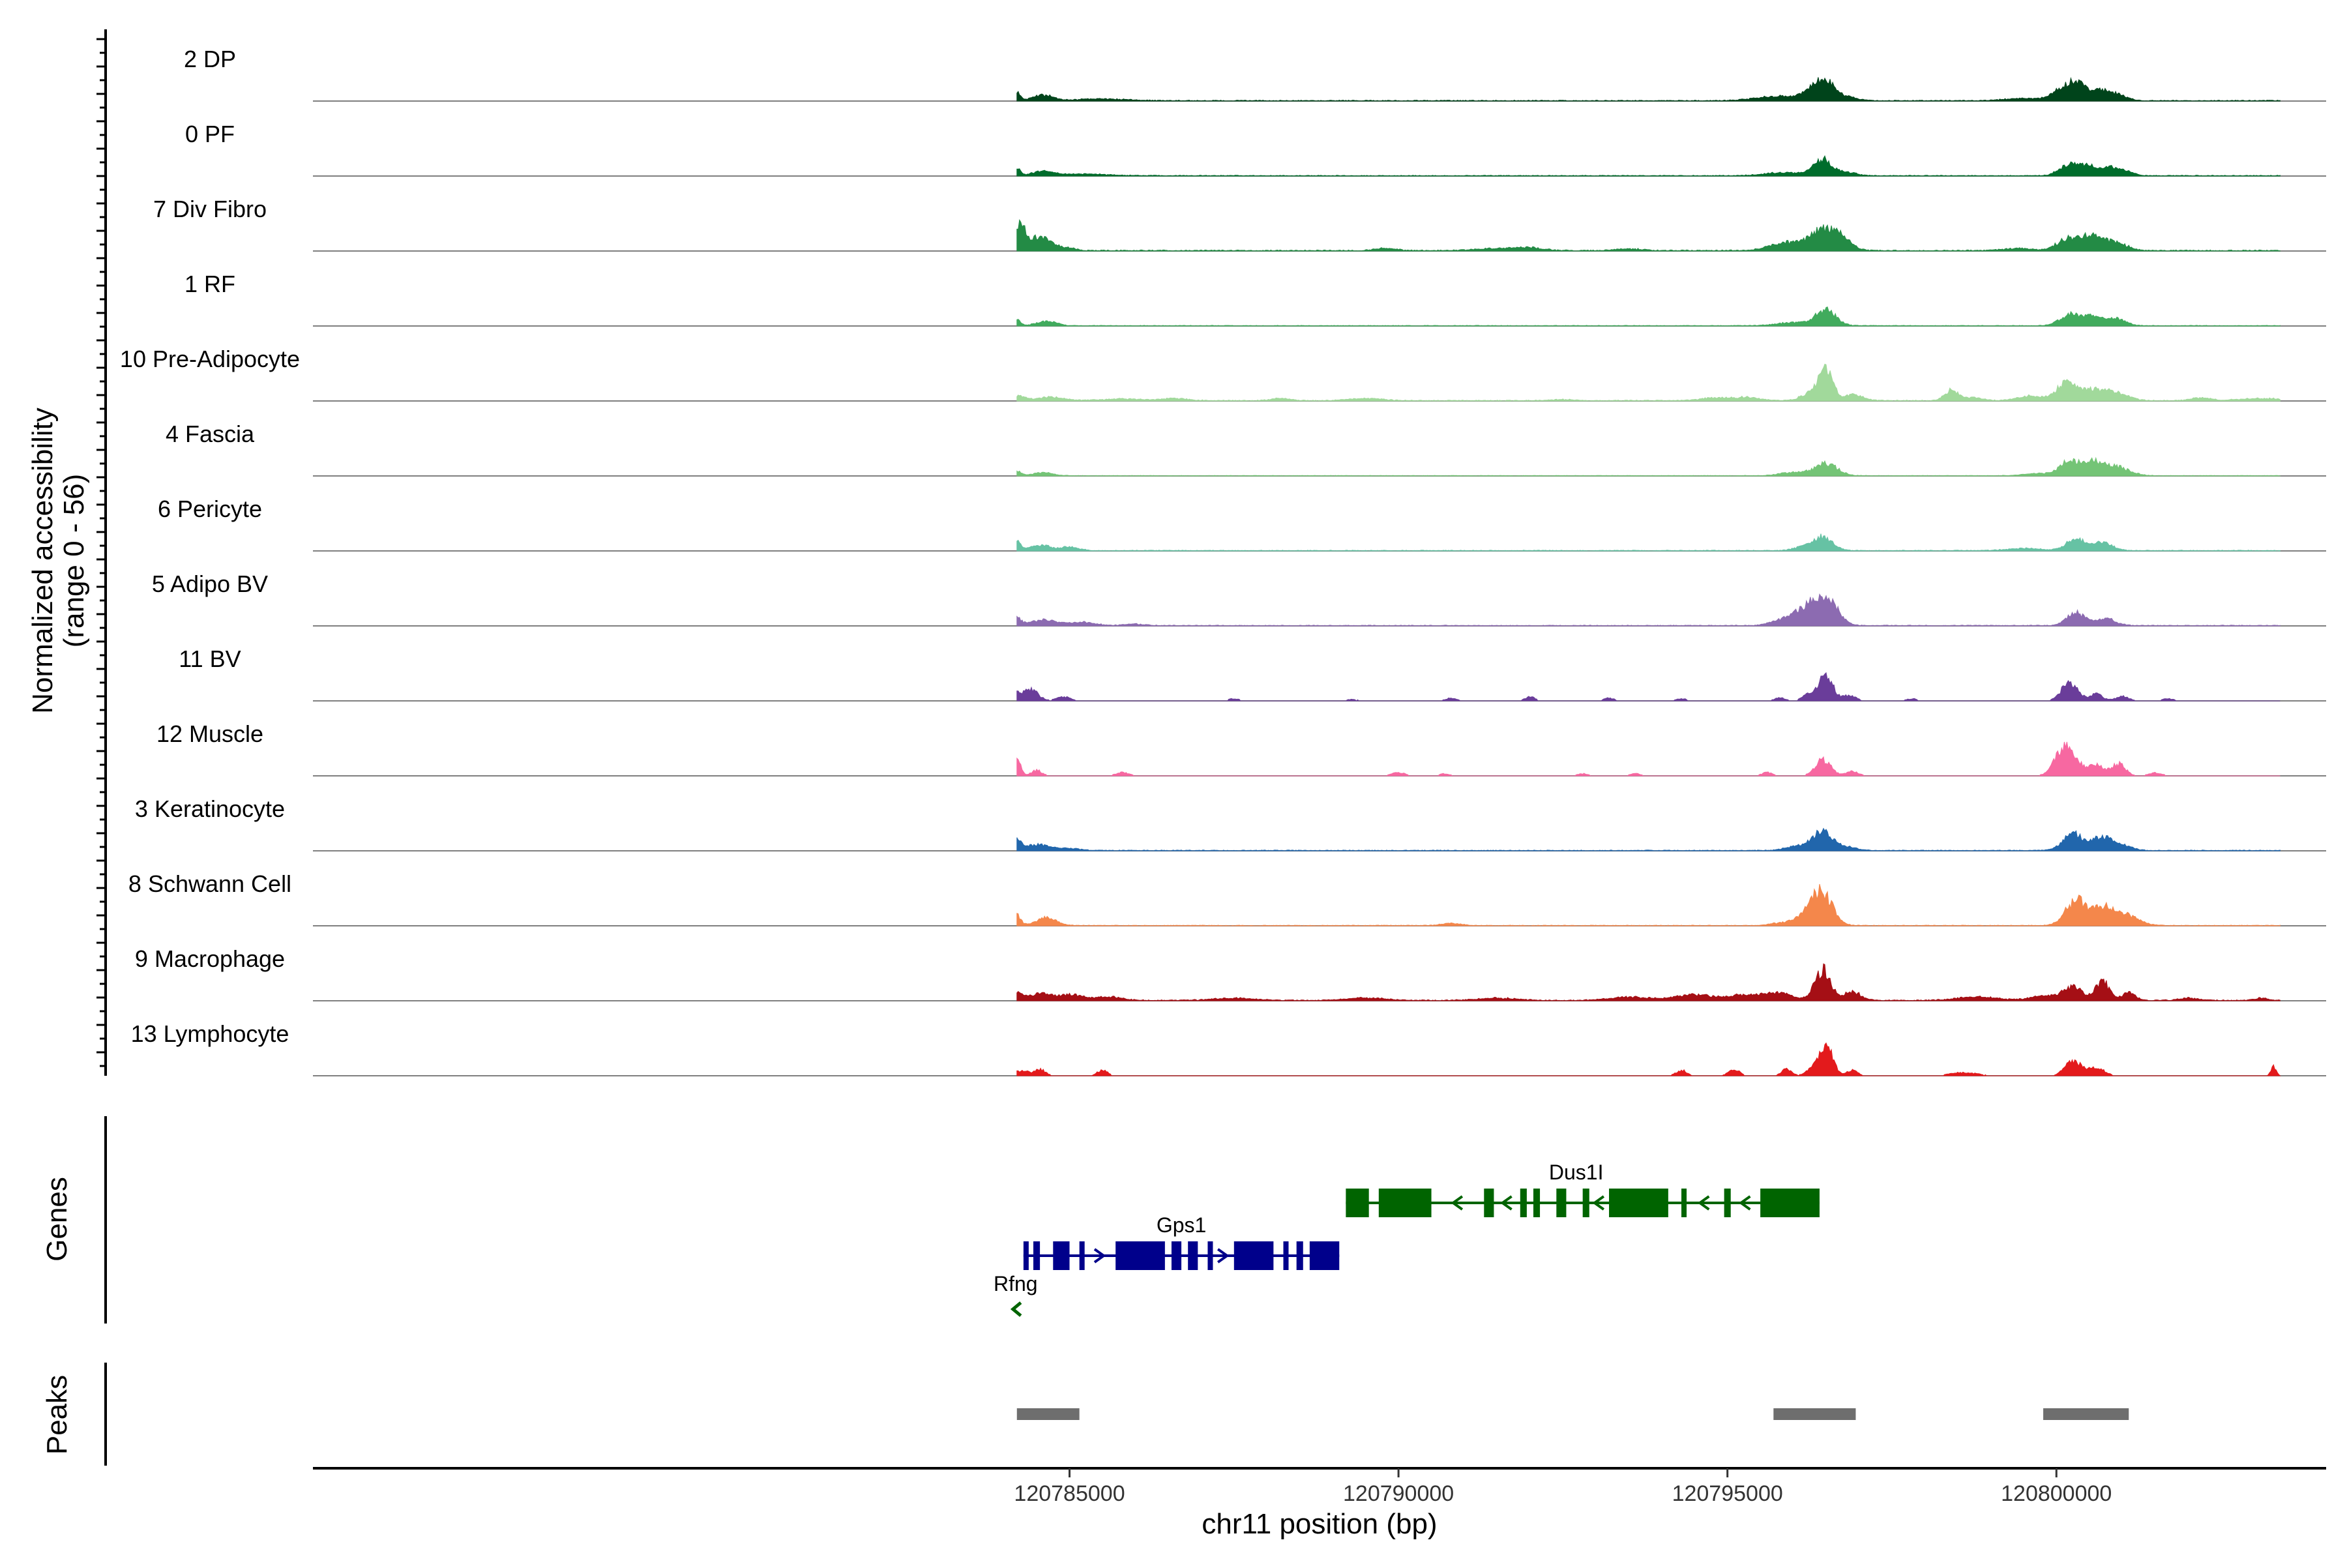 This screenshot has height=1568, width=2347. What do you see at coordinates (1727, 1493) in the screenshot?
I see `x-tick-label: 120795000` at bounding box center [1727, 1493].